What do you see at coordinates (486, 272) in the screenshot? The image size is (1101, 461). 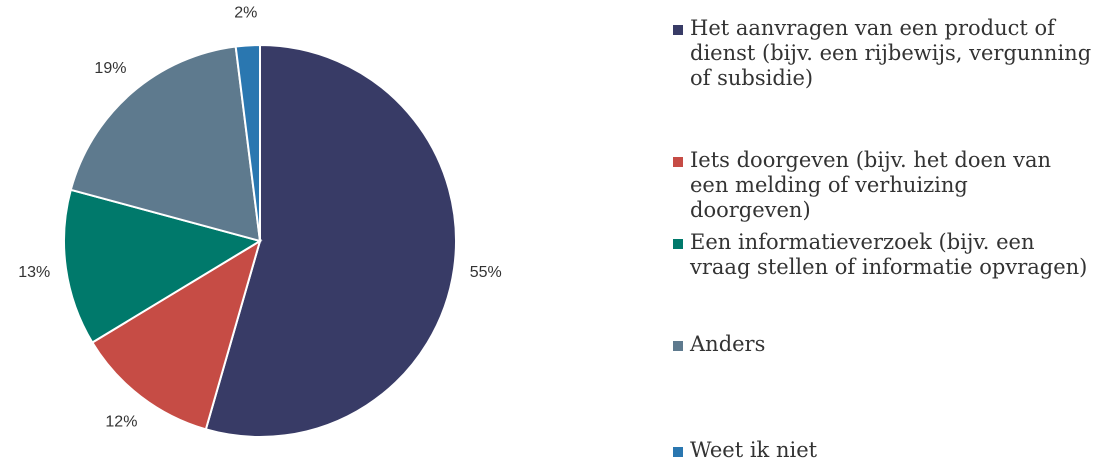 I see `slice-label: 55%` at bounding box center [486, 272].